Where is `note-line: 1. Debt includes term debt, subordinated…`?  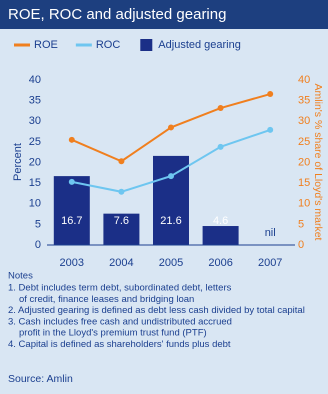
note-line: 1. Debt includes term debt, subordinated… is located at coordinates (120, 288).